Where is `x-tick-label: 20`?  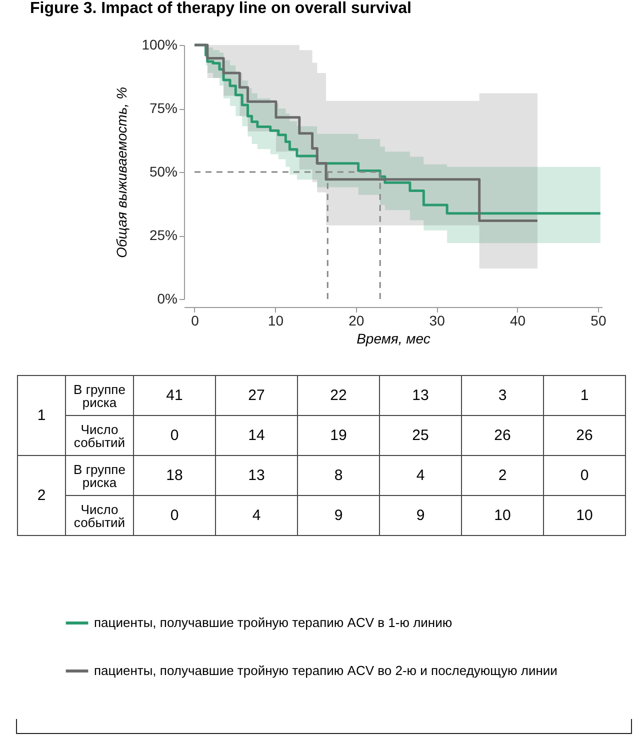
x-tick-label: 20 is located at coordinates (356, 320).